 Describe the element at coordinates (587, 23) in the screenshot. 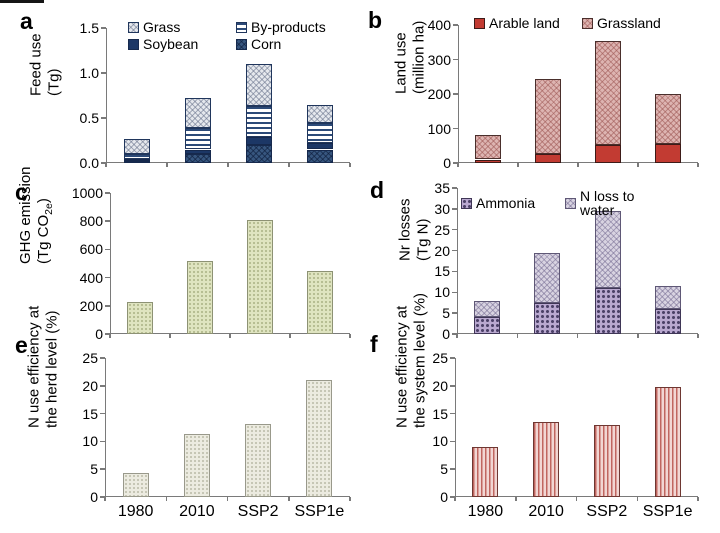

I see `legend-swatch-grassland-icon` at that location.